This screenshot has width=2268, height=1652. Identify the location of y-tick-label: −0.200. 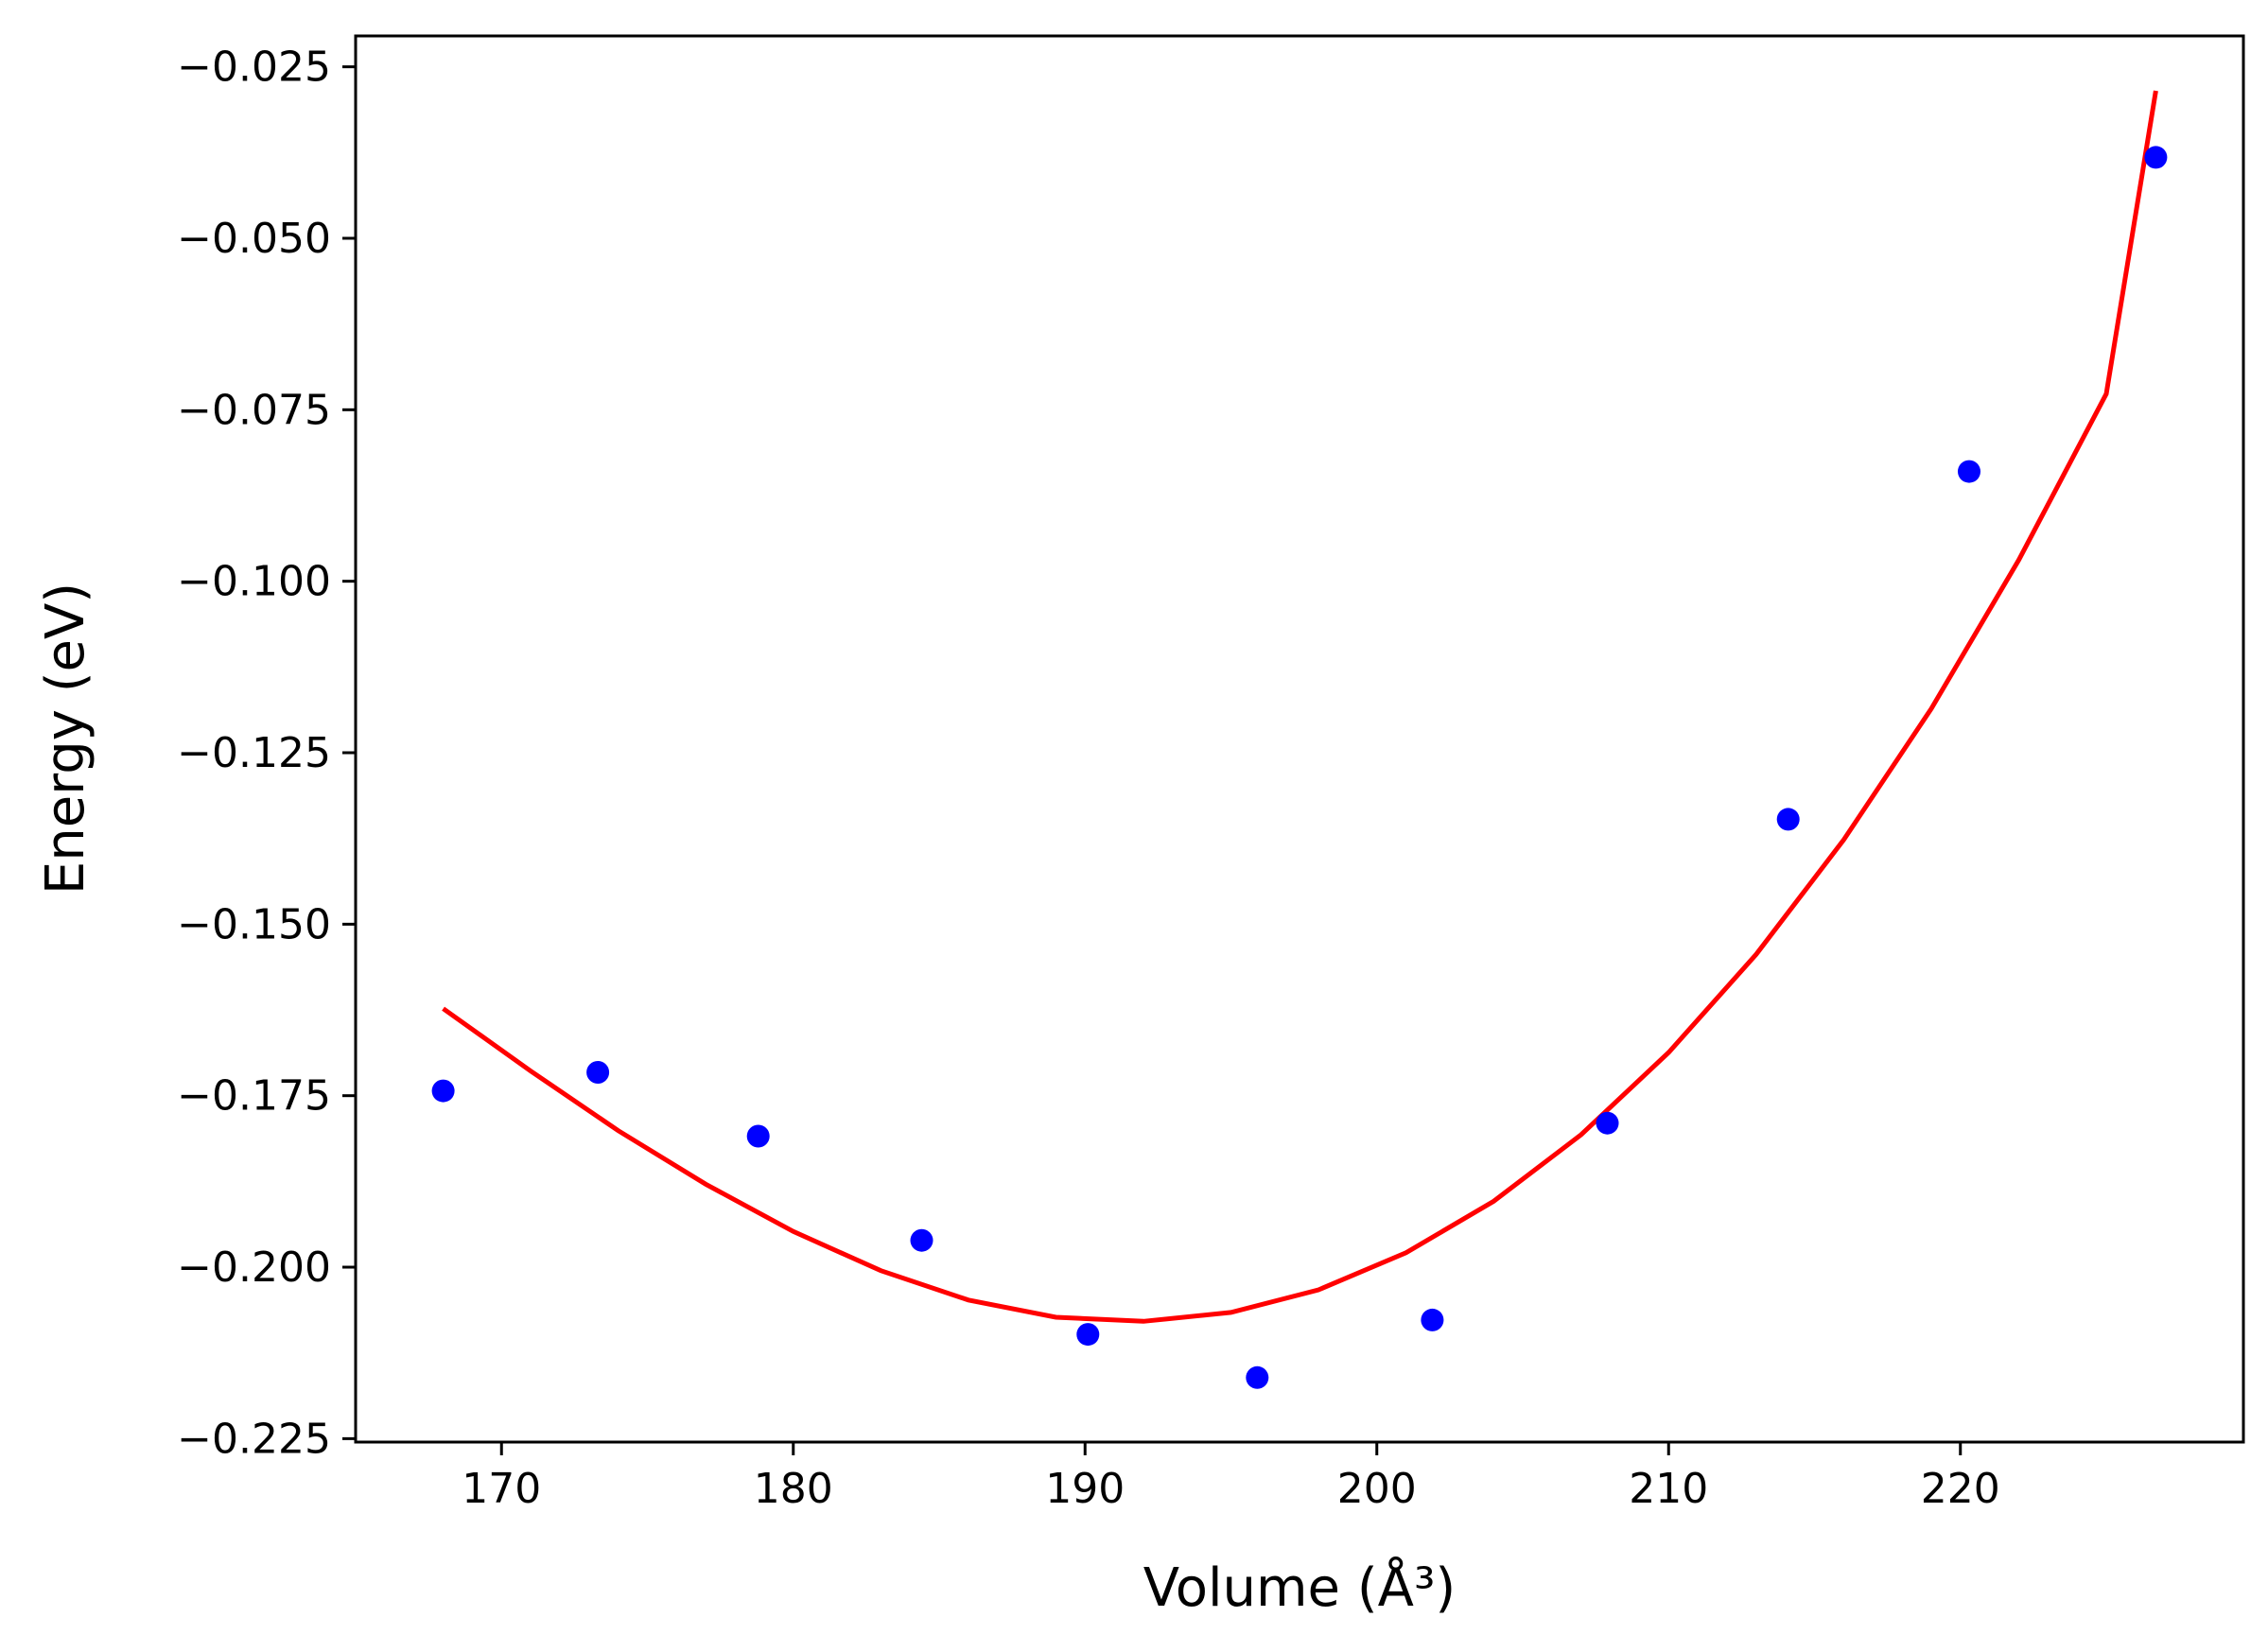
(254, 1268).